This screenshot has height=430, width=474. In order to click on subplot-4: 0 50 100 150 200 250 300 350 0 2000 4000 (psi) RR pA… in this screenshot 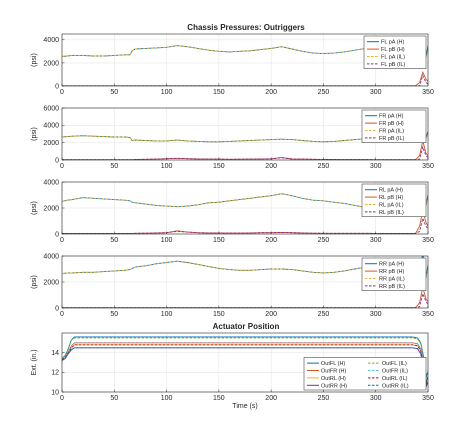, I will do `click(232, 285)`.